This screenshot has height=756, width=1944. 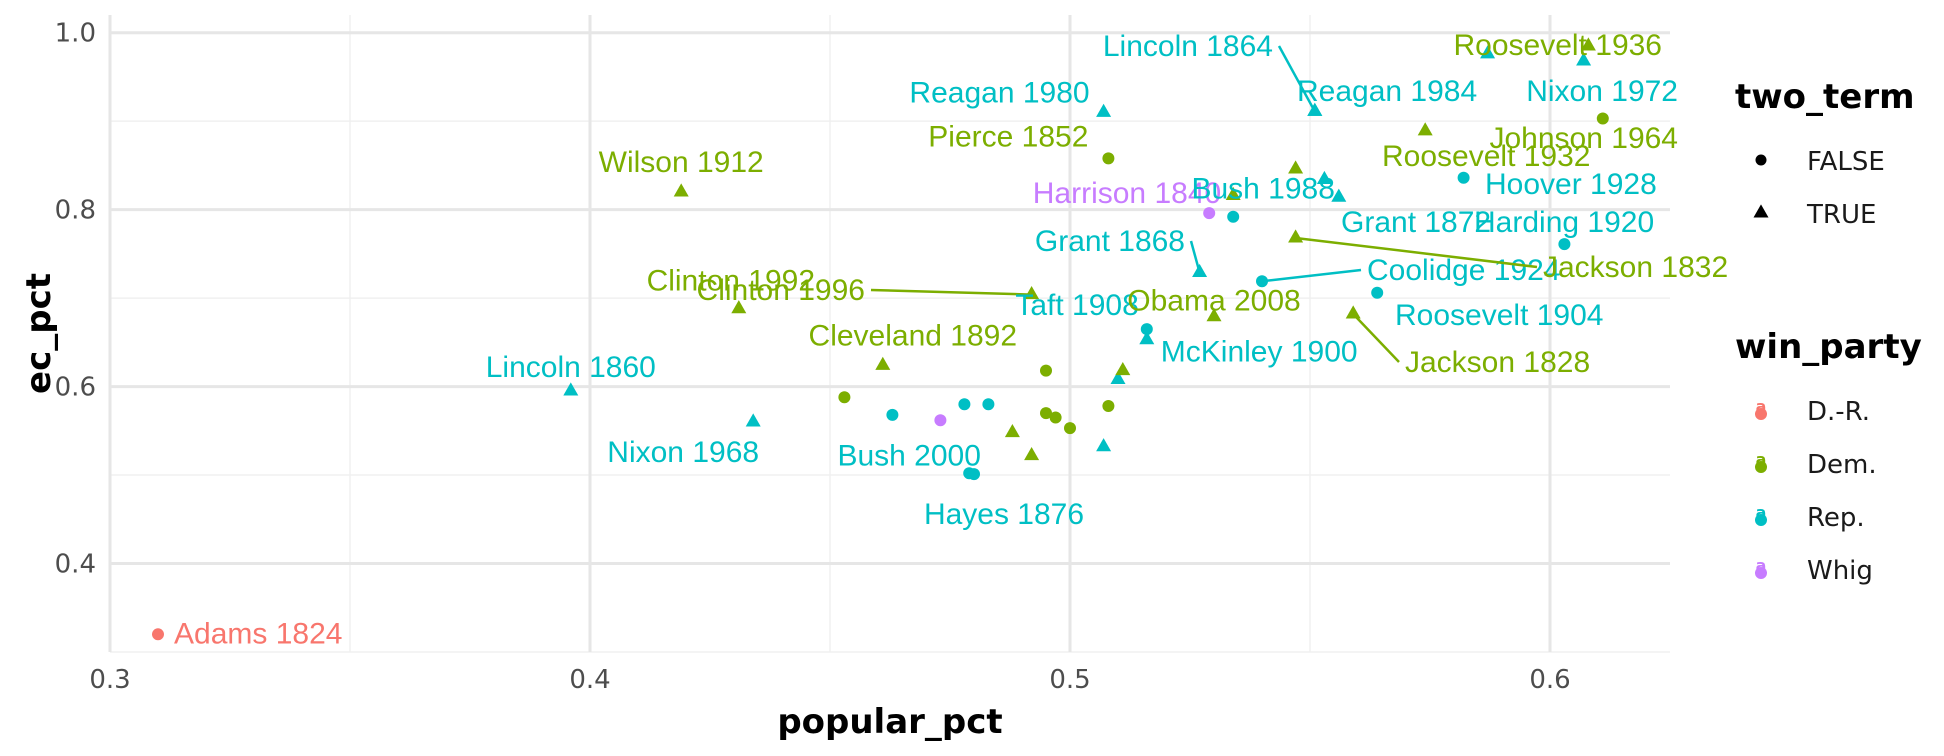 What do you see at coordinates (1076, 305) in the screenshot?
I see `point-label: Taft 1908` at bounding box center [1076, 305].